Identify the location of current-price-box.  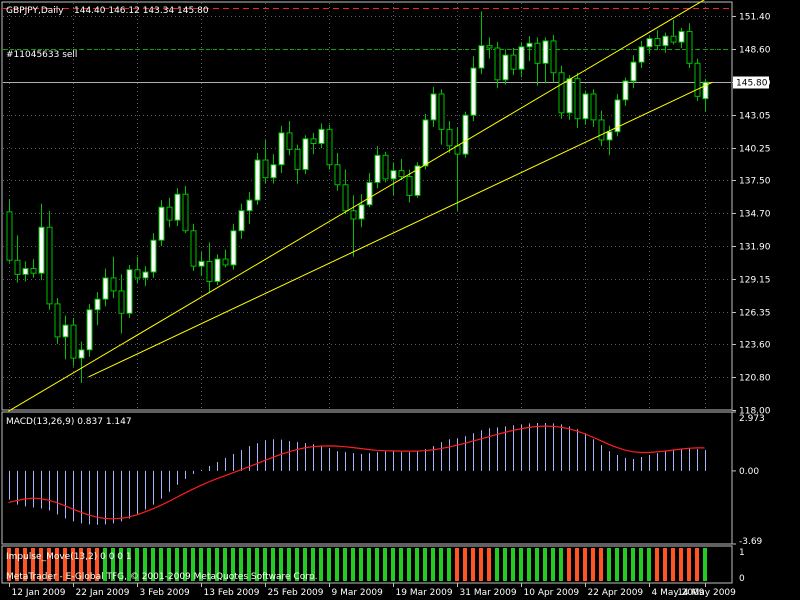
(751, 82).